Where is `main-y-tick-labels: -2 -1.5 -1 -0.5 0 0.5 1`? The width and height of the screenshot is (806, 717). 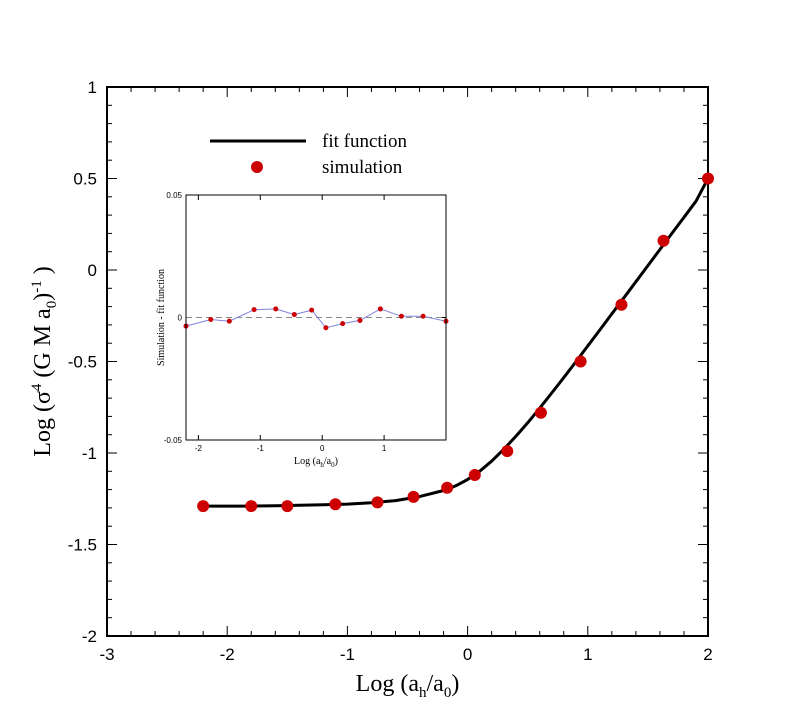
main-y-tick-labels: -2 -1.5 -1 -0.5 0 0.5 1 is located at coordinates (82, 362).